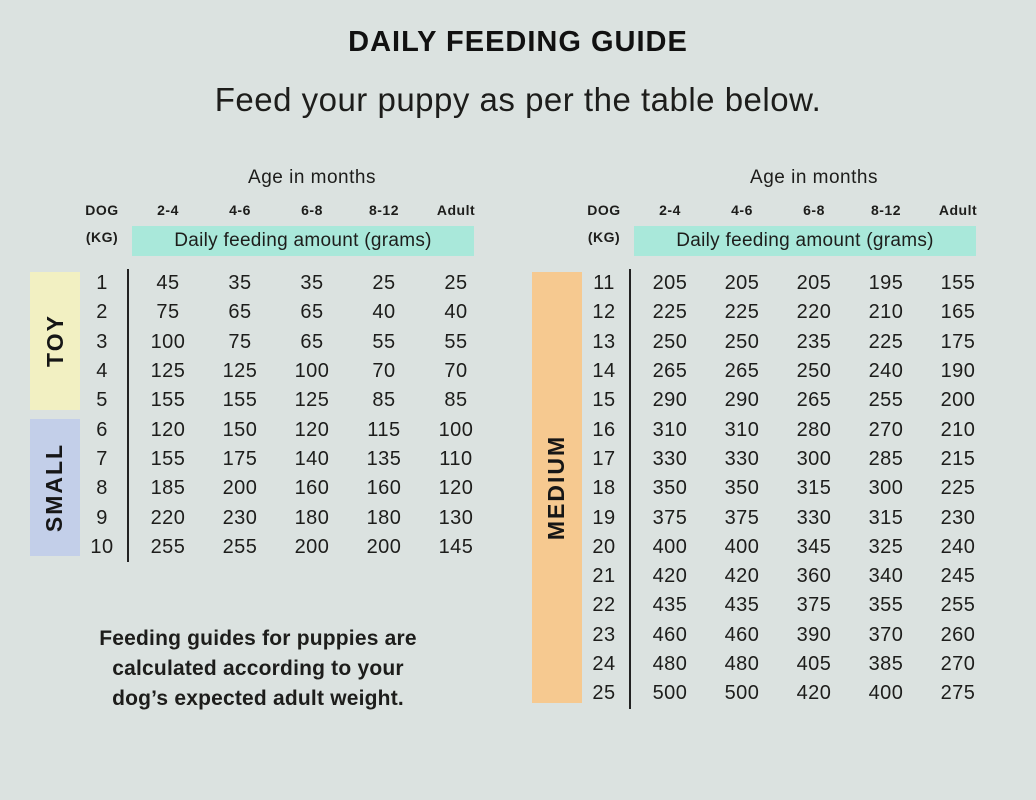  Describe the element at coordinates (604, 488) in the screenshot. I see `kg-cell: 18` at that location.